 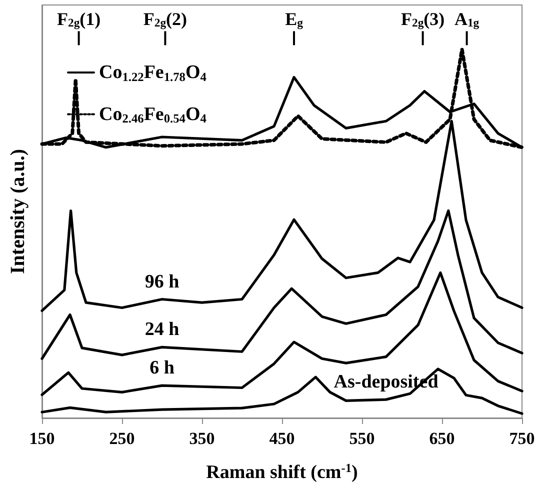 I want to click on x-tick-label: 150, so click(x=42, y=438).